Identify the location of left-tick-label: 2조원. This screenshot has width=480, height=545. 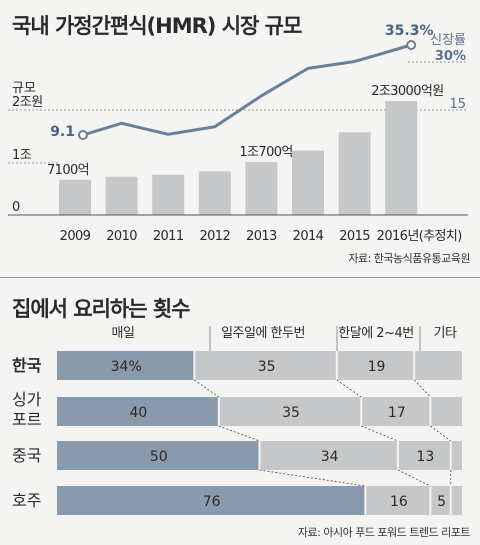
(27, 102).